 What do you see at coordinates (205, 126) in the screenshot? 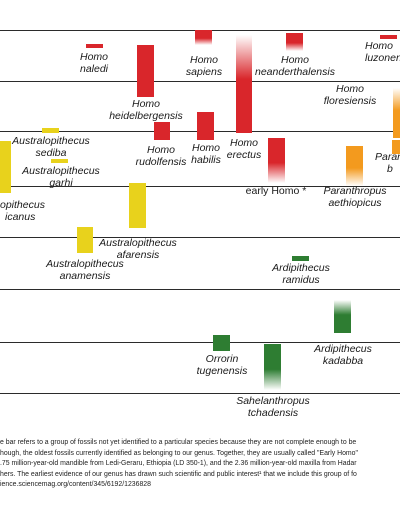
I see `homo-habilis-bar` at bounding box center [205, 126].